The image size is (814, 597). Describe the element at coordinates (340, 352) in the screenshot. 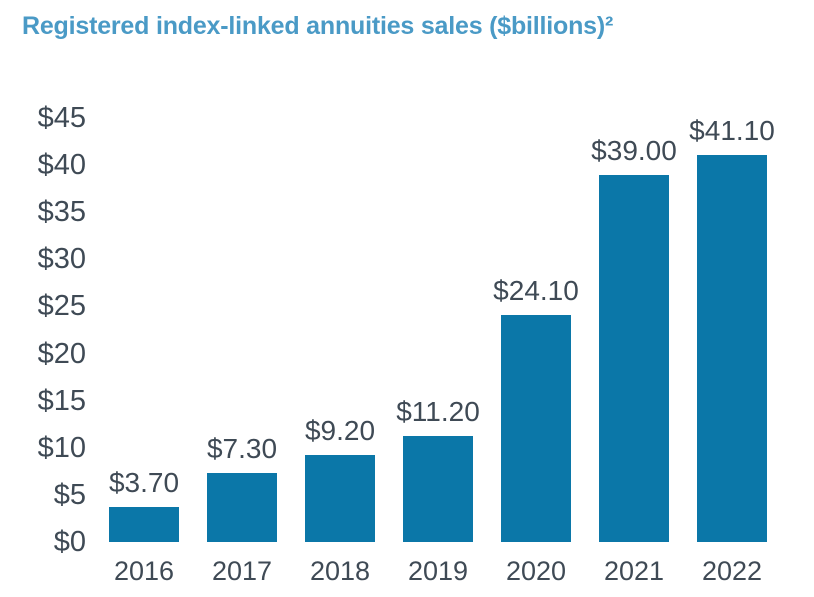

I see `bar-column: $9.20 2018` at that location.